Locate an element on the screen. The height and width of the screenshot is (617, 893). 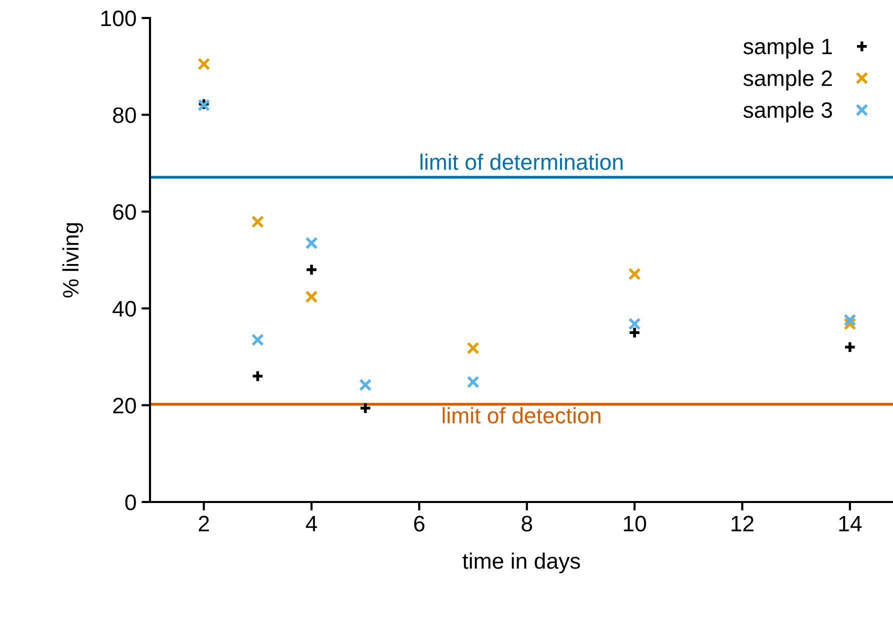
x-tick-label: 14 is located at coordinates (850, 524).